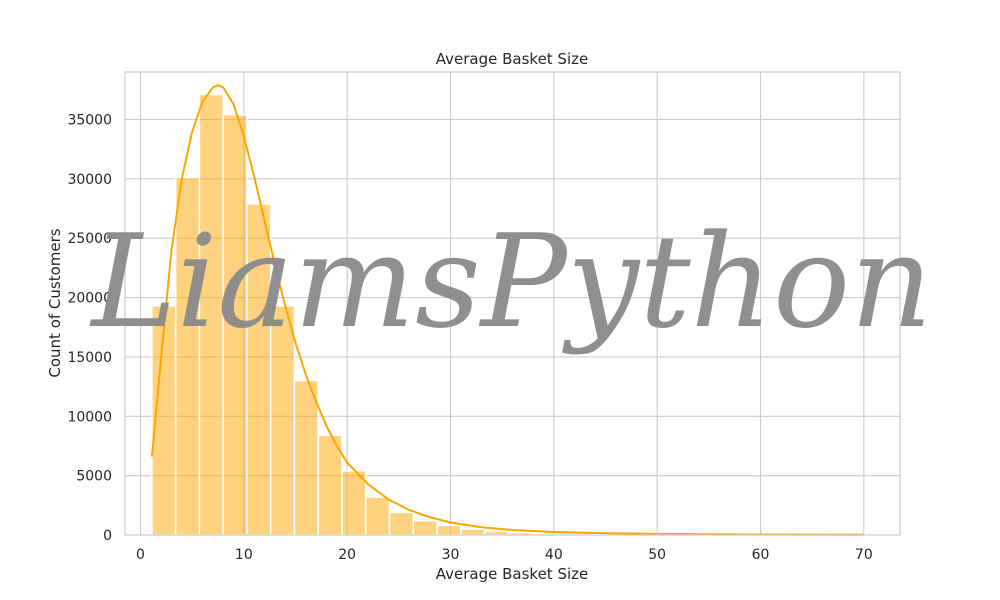 The image size is (1000, 600). I want to click on y-tick-label: 5000, so click(94, 477).